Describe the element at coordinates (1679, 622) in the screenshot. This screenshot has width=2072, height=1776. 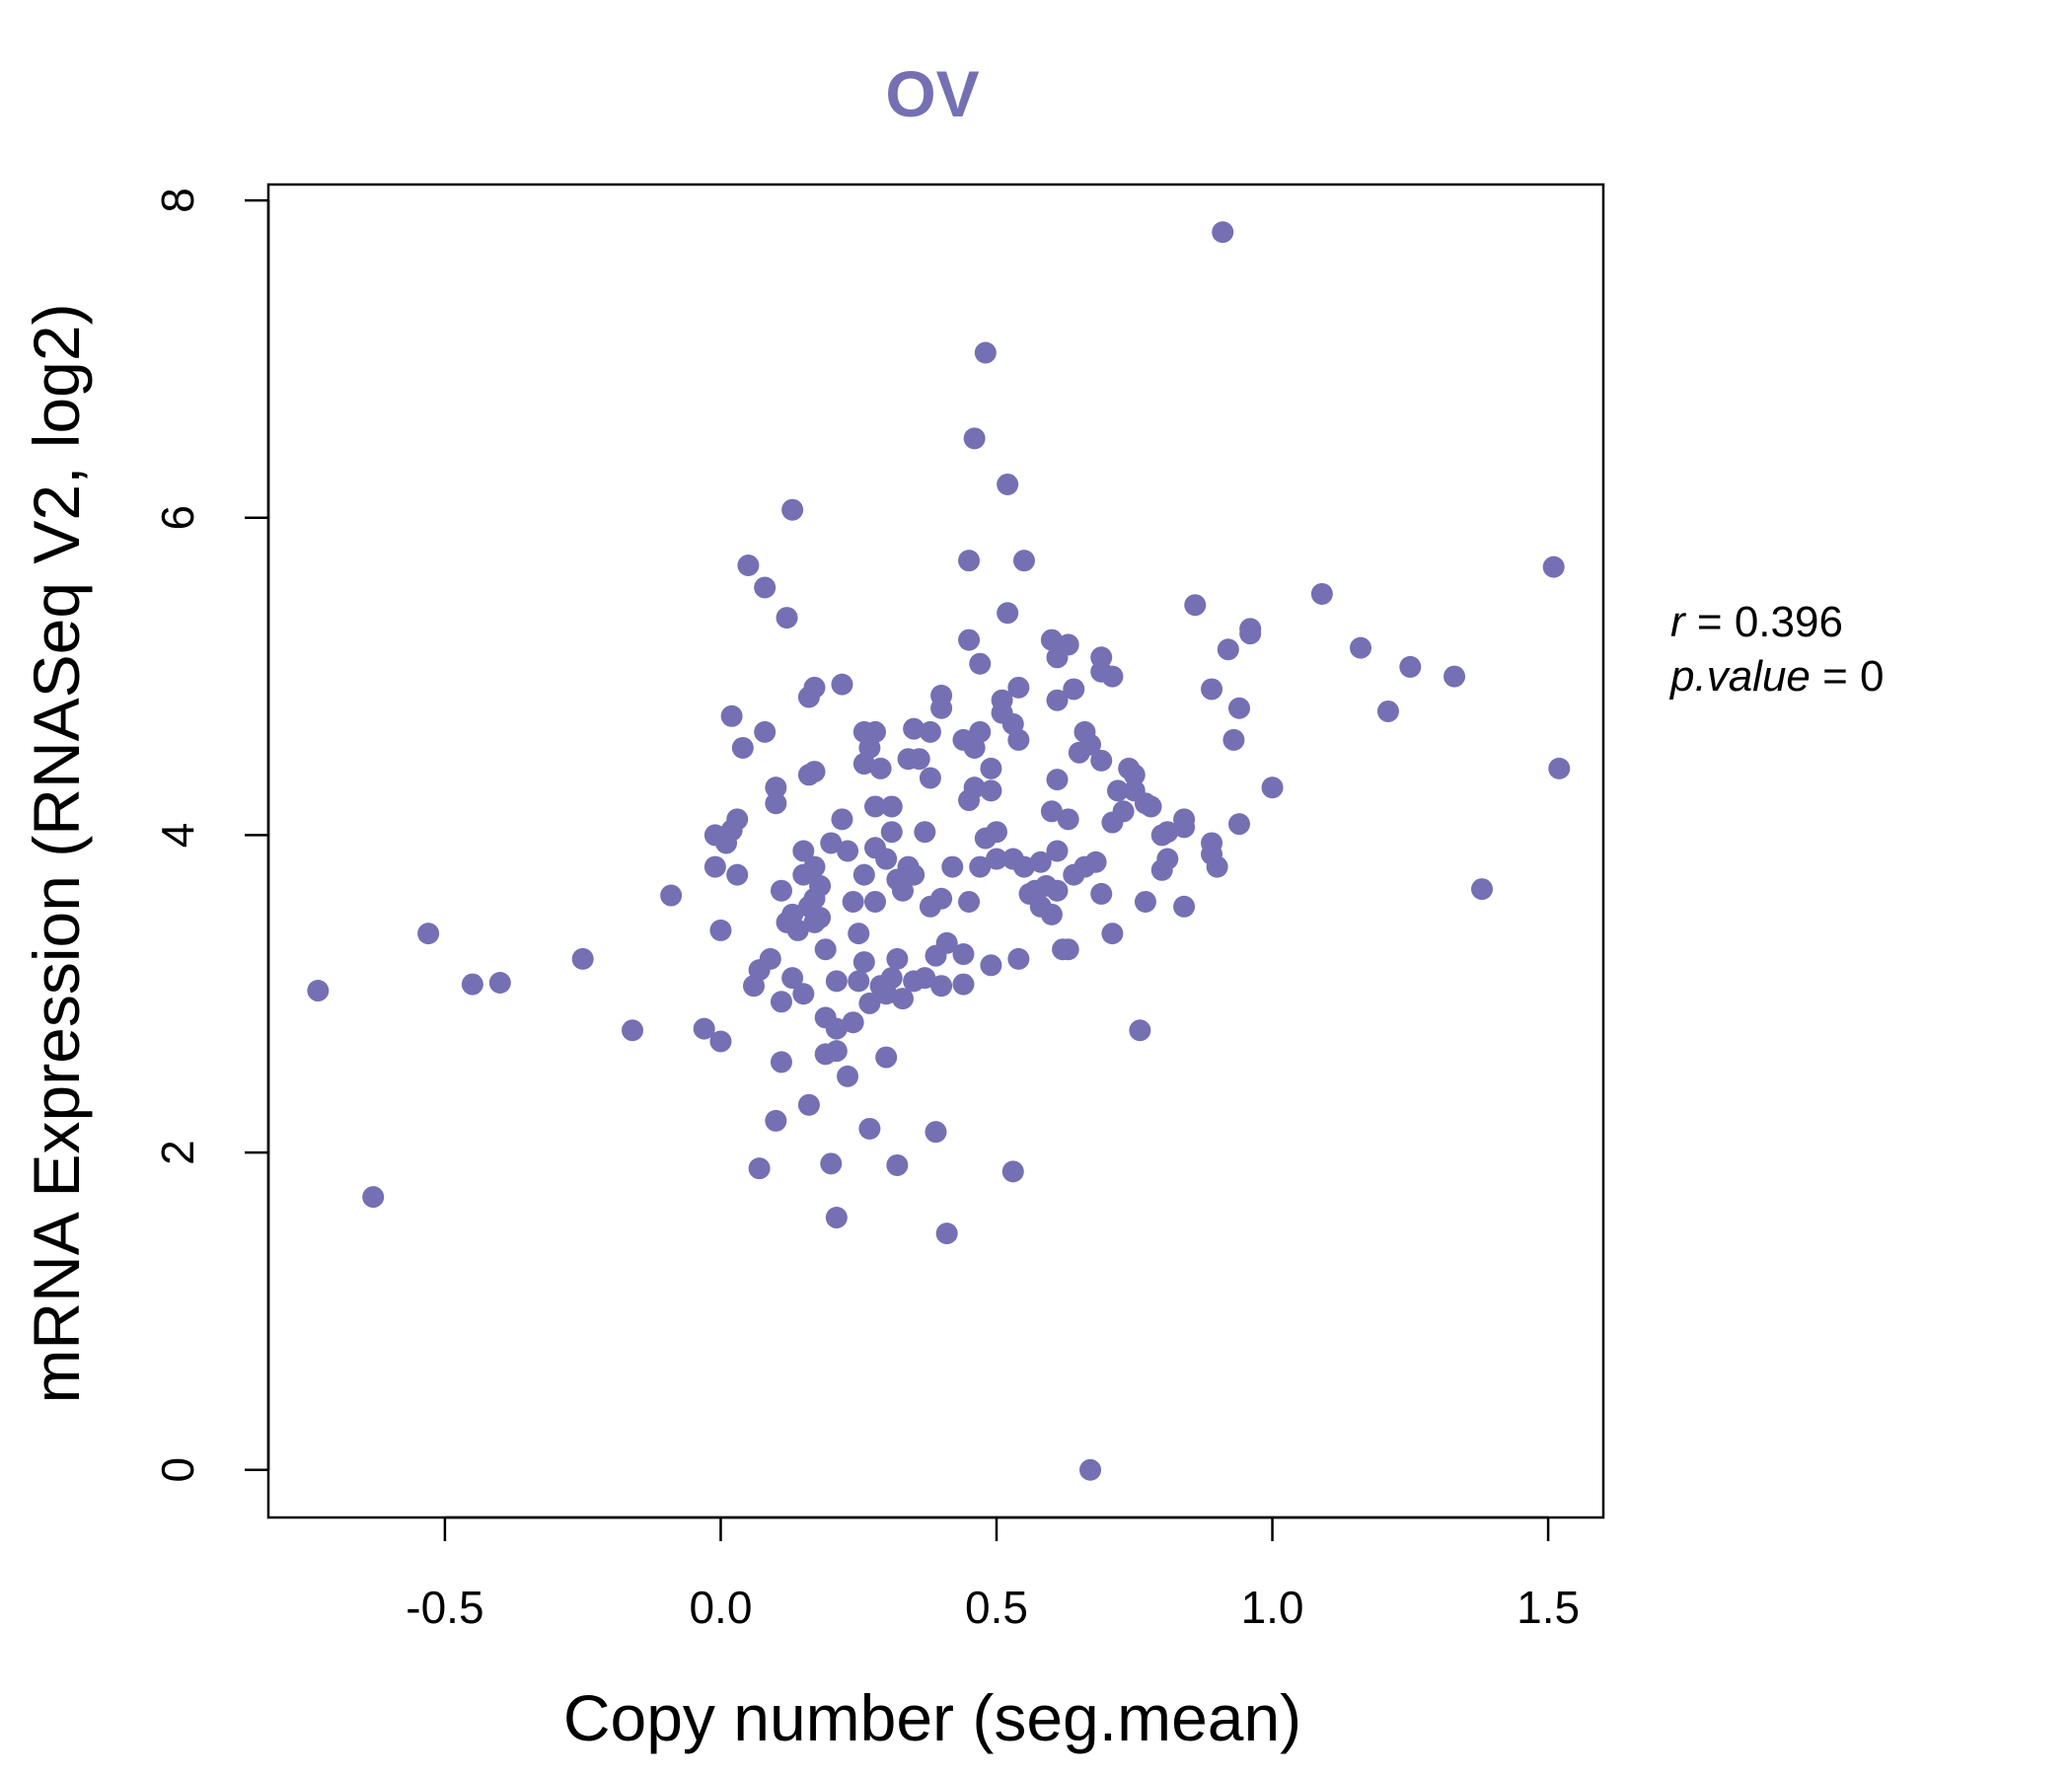
I see `r-statistic-label: r` at that location.